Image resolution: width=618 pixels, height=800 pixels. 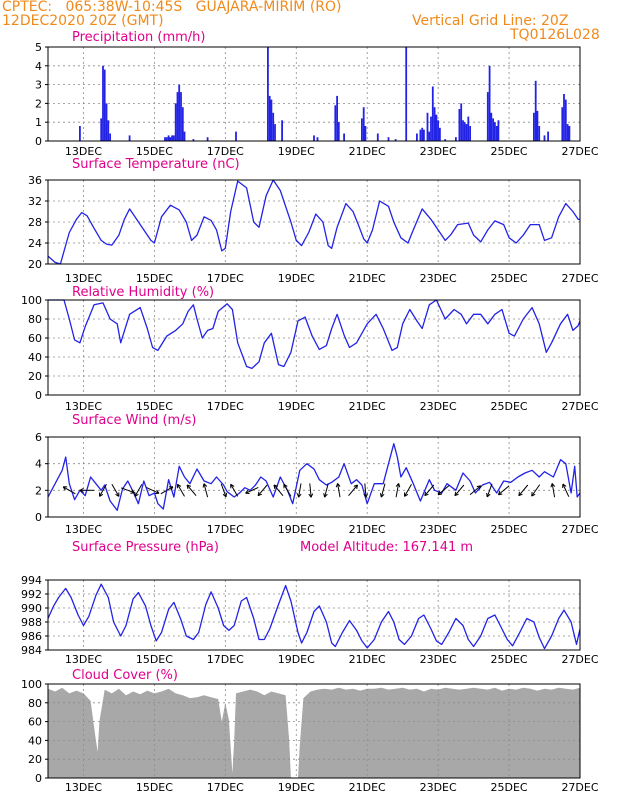 What do you see at coordinates (555, 35) in the screenshot?
I see `model-code: TQ0126L028` at bounding box center [555, 35].